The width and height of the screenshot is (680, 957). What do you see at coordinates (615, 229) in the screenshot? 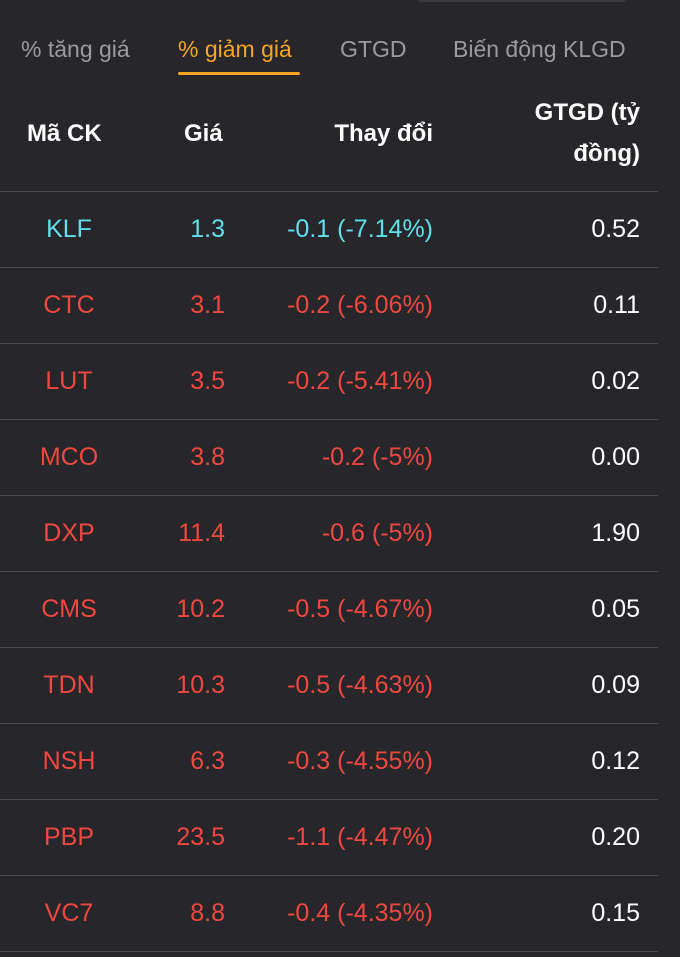
I see `stock-trading-value: 0.52` at bounding box center [615, 229].